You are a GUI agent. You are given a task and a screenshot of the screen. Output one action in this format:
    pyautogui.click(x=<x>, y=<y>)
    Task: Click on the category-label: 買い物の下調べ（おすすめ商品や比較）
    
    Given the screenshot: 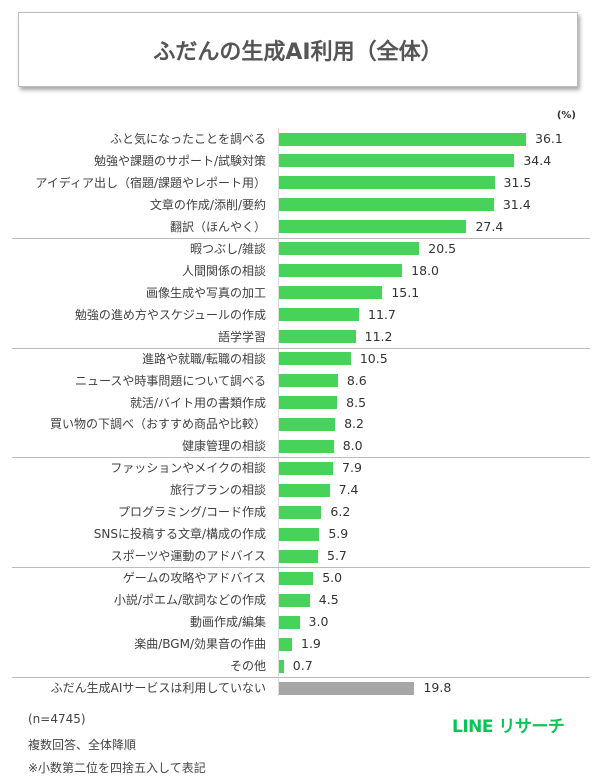 What is the action you would take?
    pyautogui.click(x=157, y=424)
    